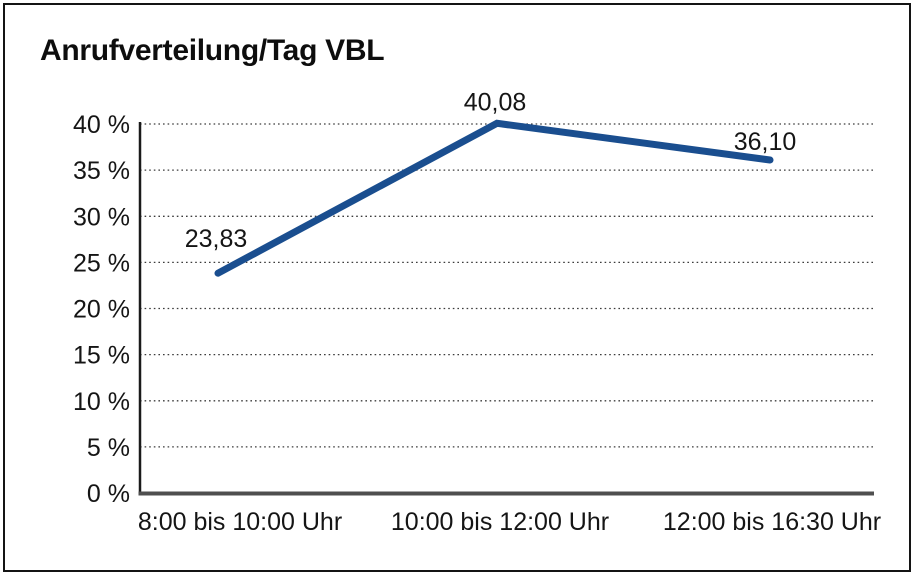 This screenshot has height=576, width=915. I want to click on data-label: 36,10, so click(765, 142).